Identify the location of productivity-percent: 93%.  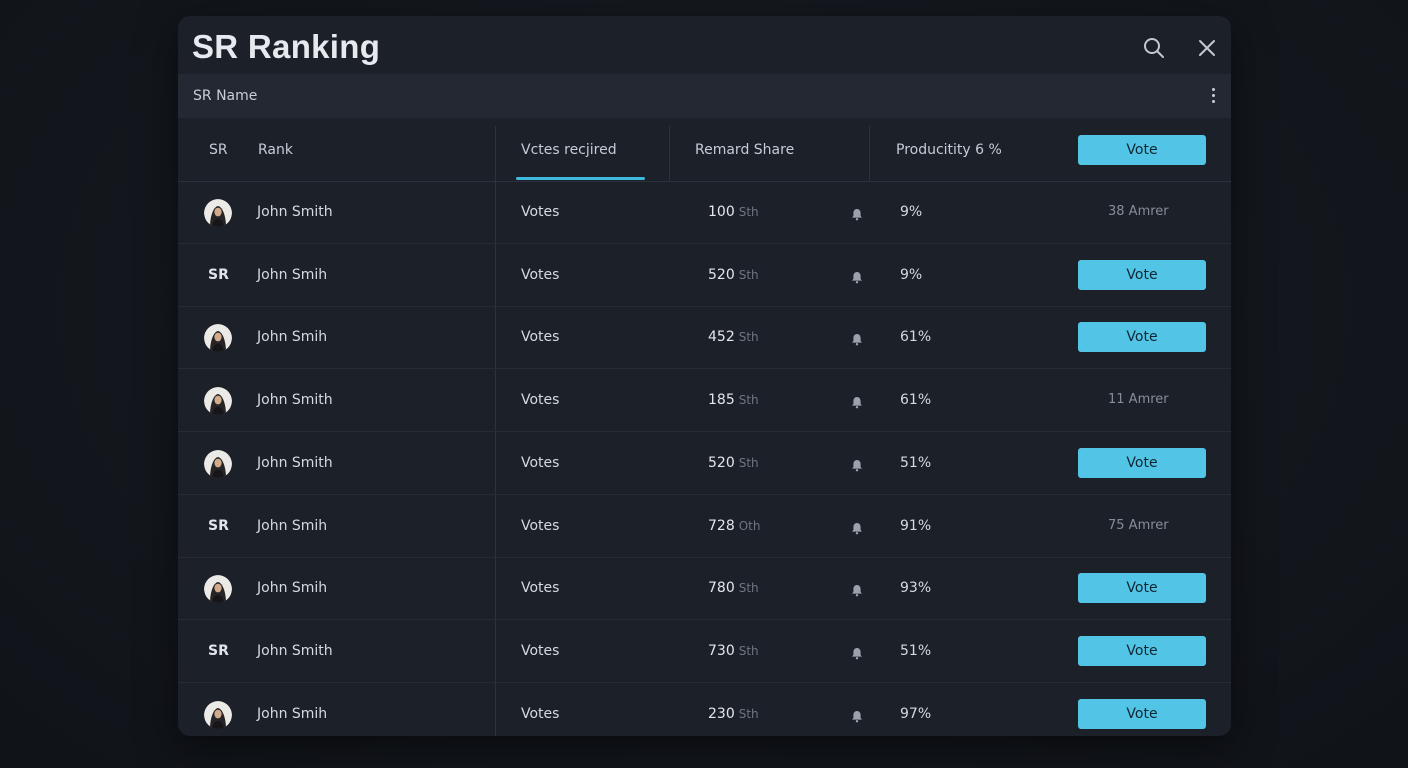
(916, 588).